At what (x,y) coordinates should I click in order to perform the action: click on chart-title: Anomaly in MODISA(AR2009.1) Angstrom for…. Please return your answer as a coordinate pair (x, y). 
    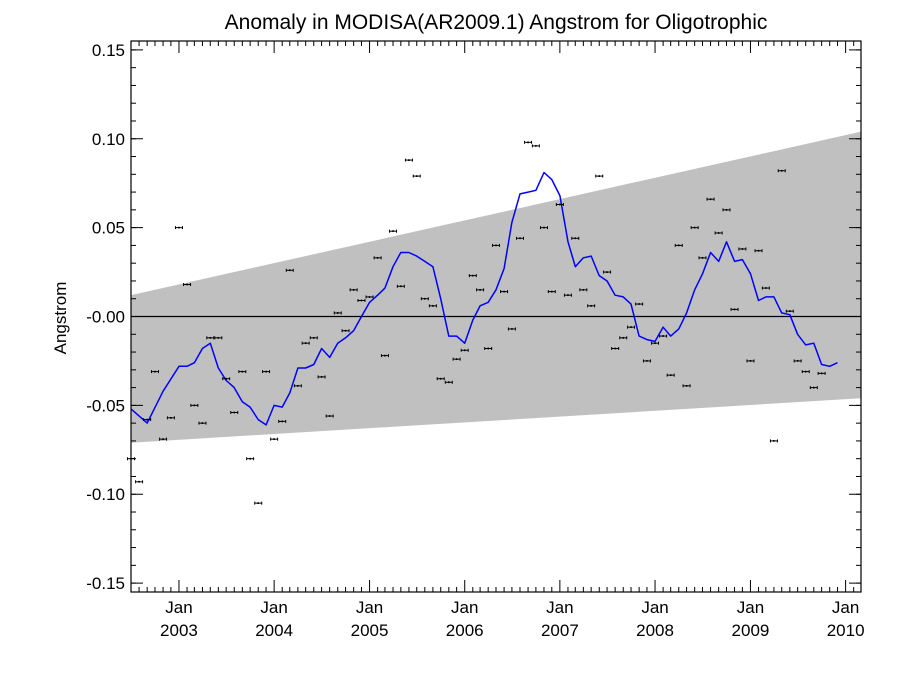
    Looking at the image, I should click on (496, 22).